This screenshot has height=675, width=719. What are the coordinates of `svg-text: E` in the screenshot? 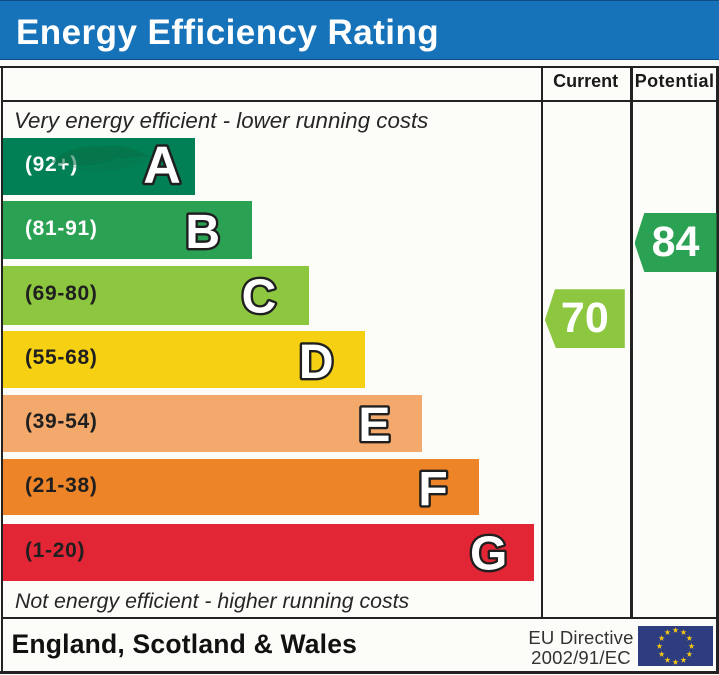 It's located at (374, 425).